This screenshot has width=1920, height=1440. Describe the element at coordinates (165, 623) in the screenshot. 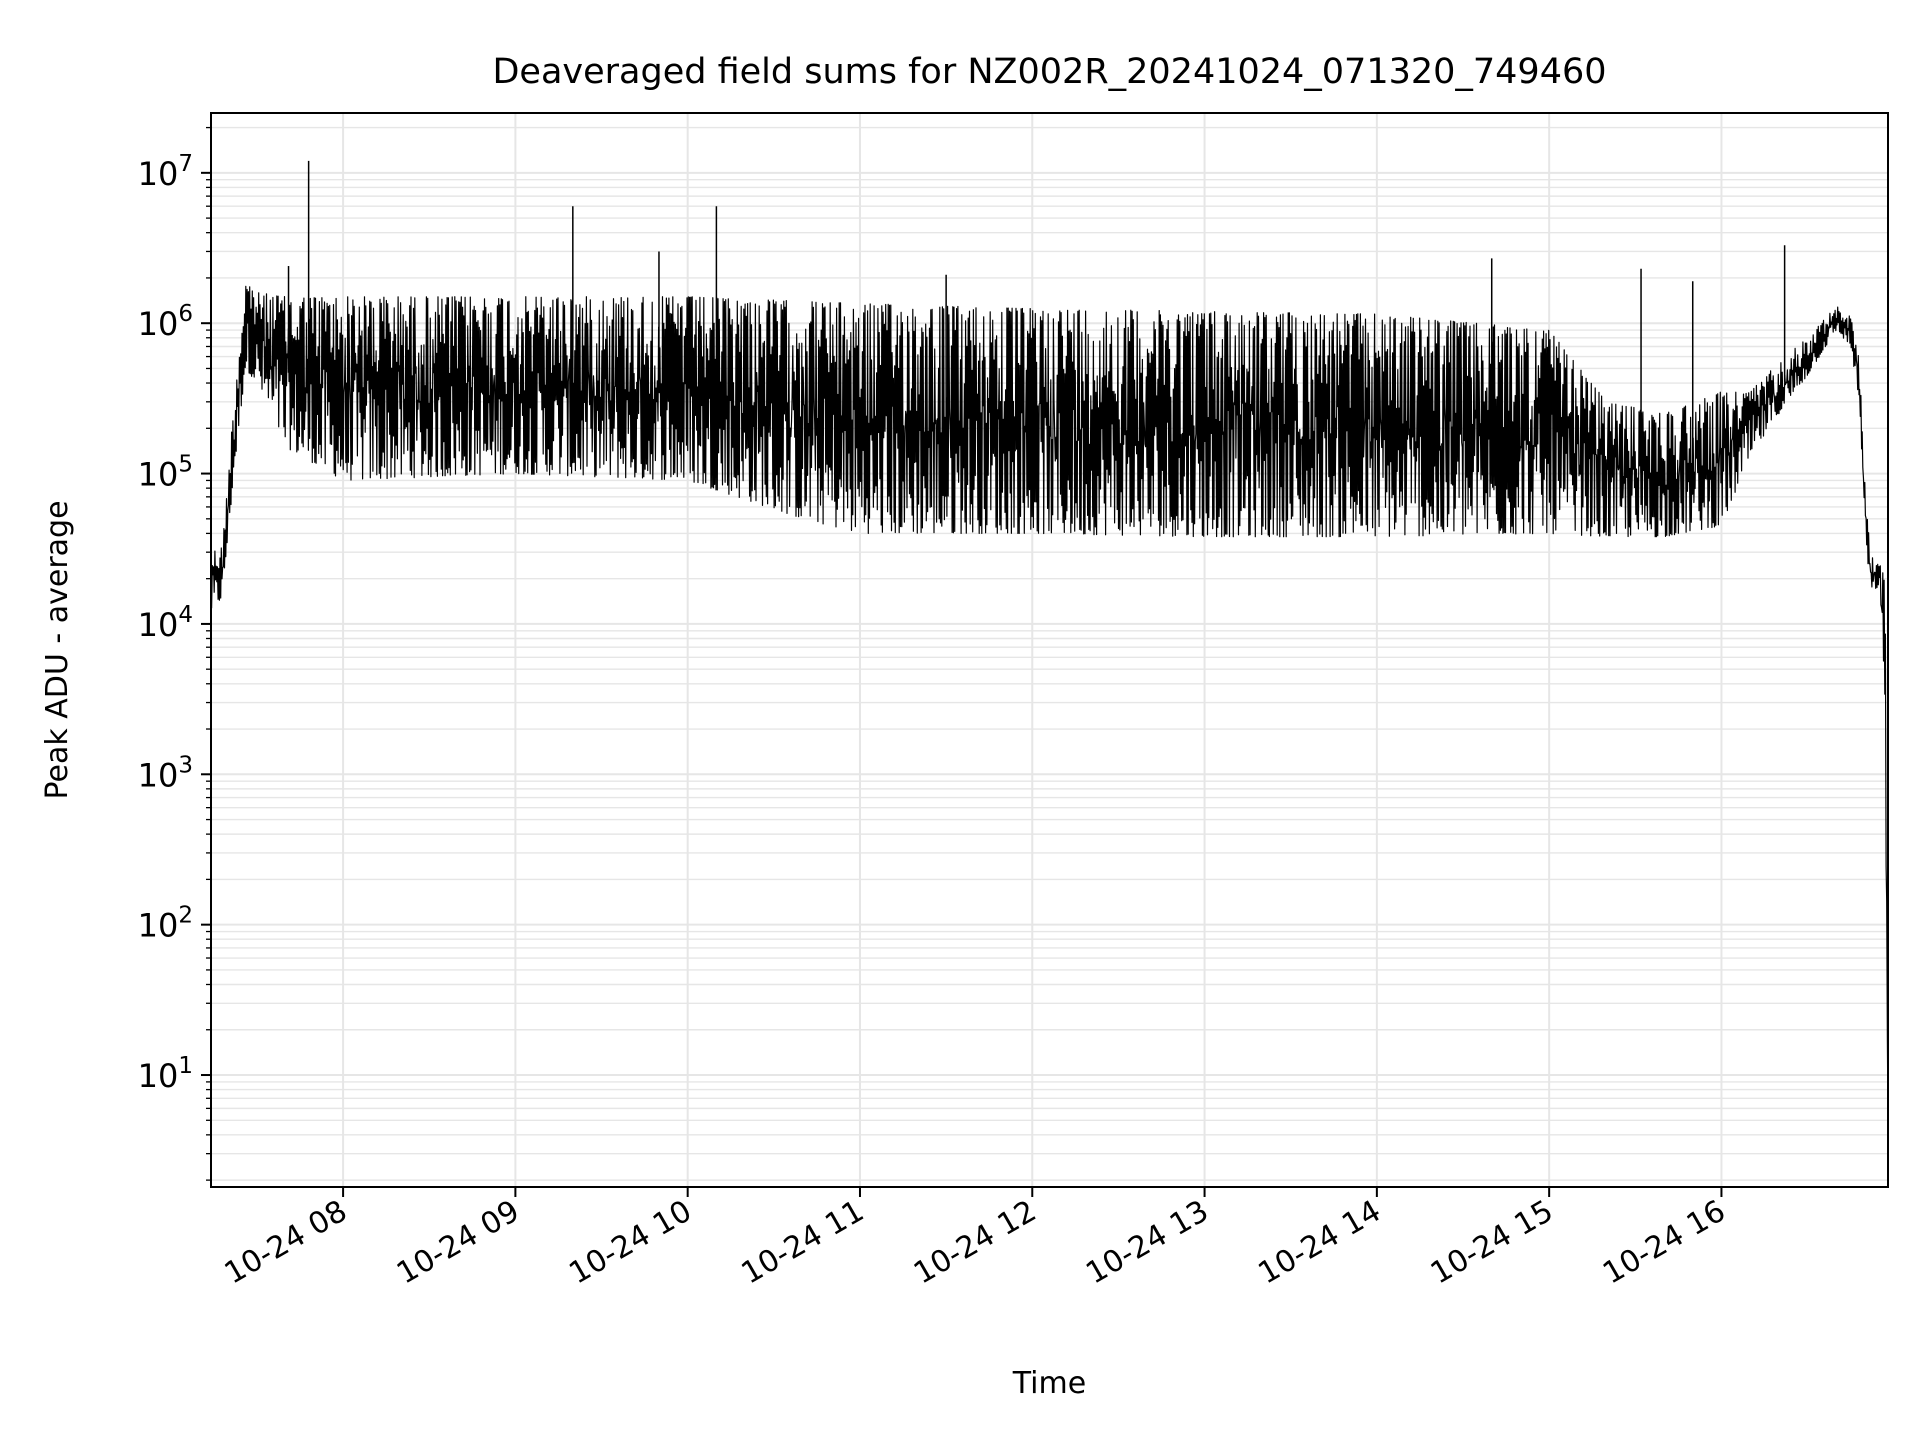

I see `y-tick-label: 10⁴` at that location.